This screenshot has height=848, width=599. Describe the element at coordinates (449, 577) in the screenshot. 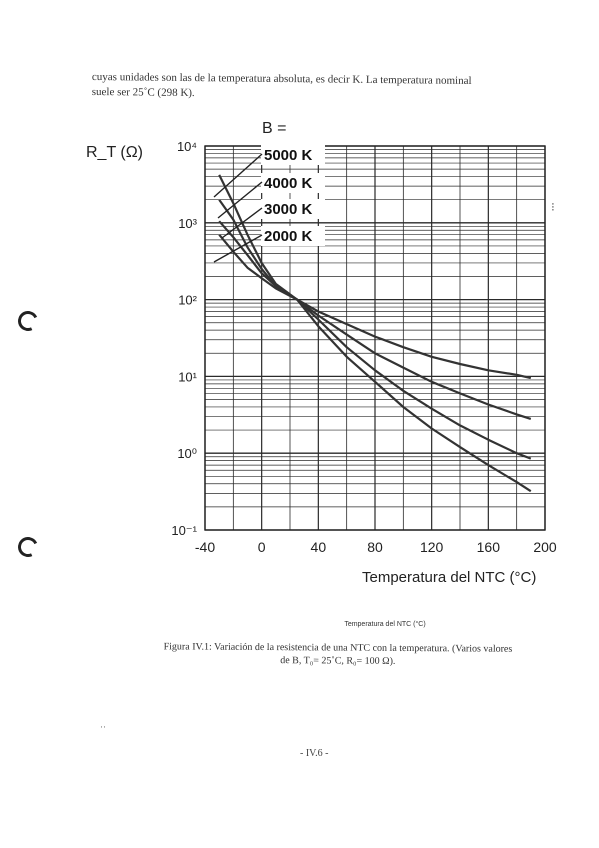

I see `x-axis-label: Temperatura del NTC (°C)` at that location.